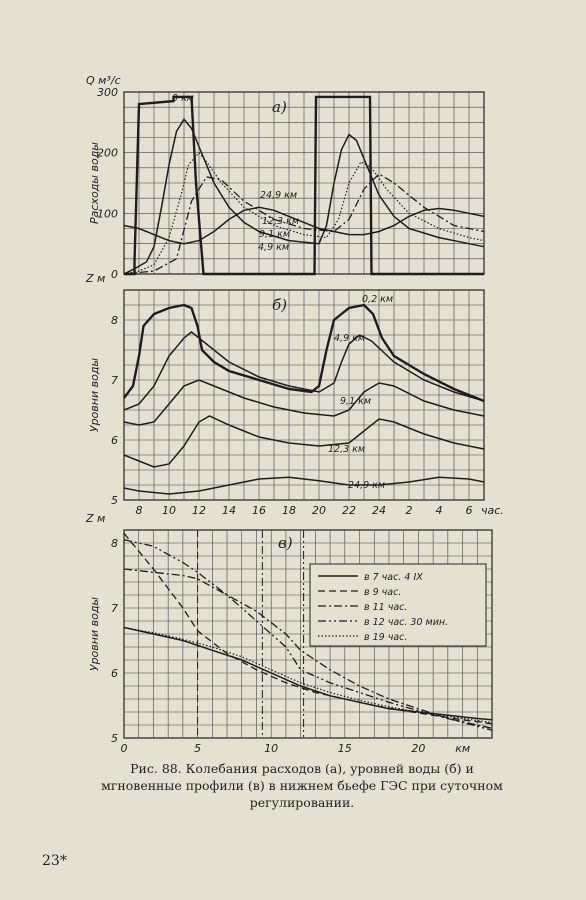  What do you see at coordinates (469, 510) in the screenshot?
I see `x-tick-label: 6` at bounding box center [469, 510].